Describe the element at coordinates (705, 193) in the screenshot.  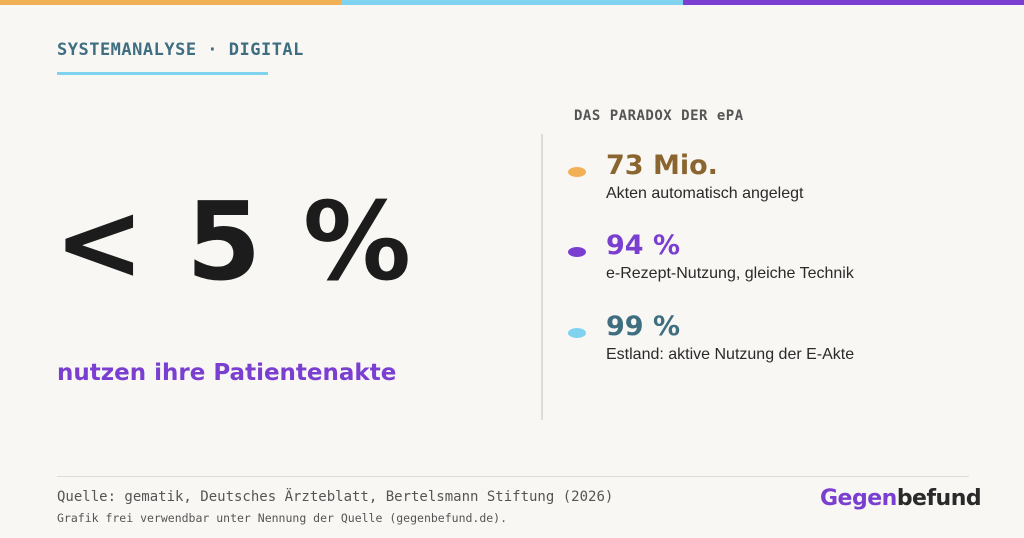
I see `stat-item-label: Akten automatisch angelegt` at that location.